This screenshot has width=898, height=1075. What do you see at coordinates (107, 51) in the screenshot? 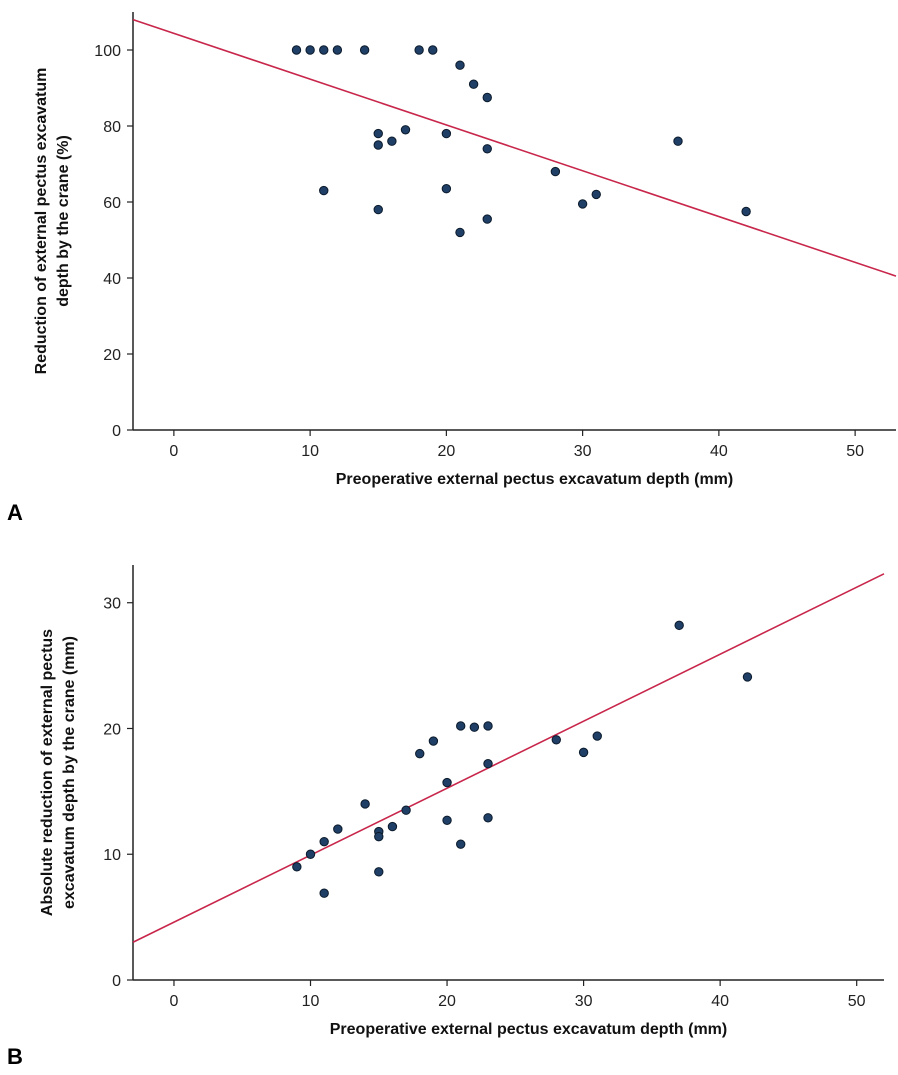
I see `chart-a-y-tick-label: 100` at bounding box center [107, 51].